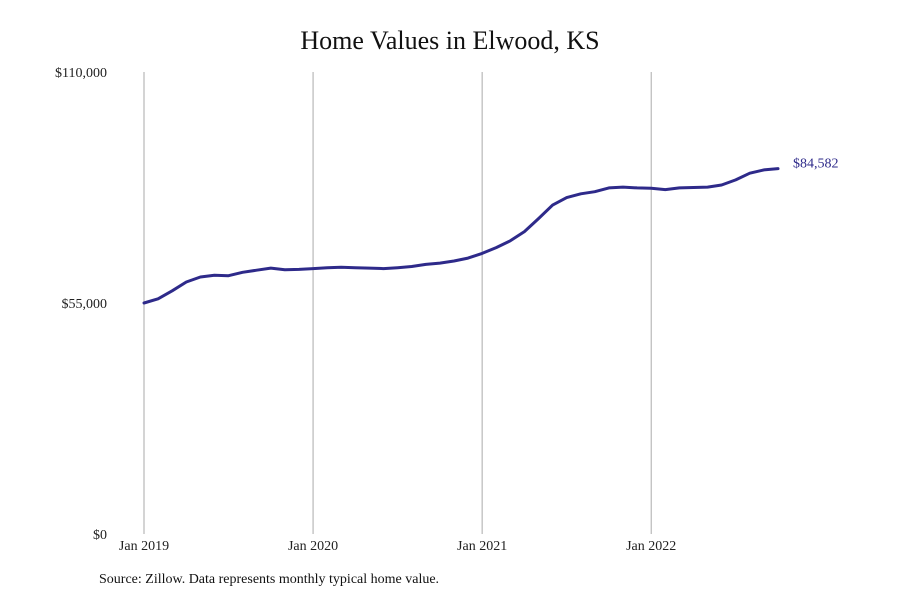 The width and height of the screenshot is (900, 600). Describe the element at coordinates (313, 546) in the screenshot. I see `x-tick-label: Jan 2020` at that location.